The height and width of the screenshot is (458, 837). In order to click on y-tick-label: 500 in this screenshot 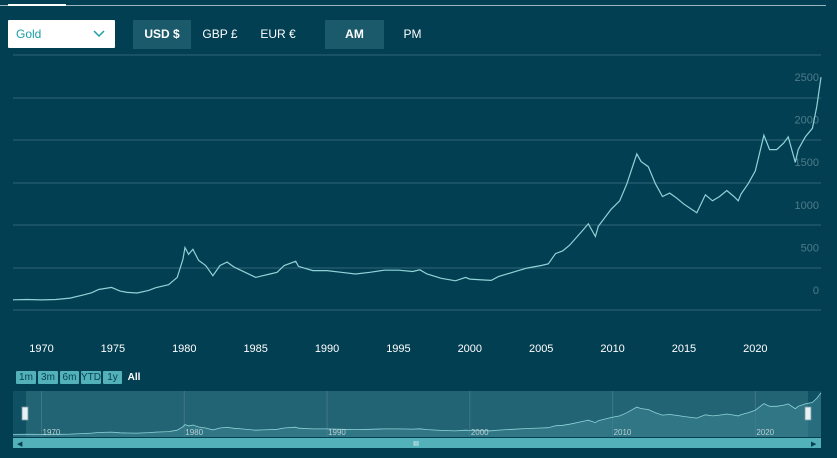, I will do `click(810, 248)`.